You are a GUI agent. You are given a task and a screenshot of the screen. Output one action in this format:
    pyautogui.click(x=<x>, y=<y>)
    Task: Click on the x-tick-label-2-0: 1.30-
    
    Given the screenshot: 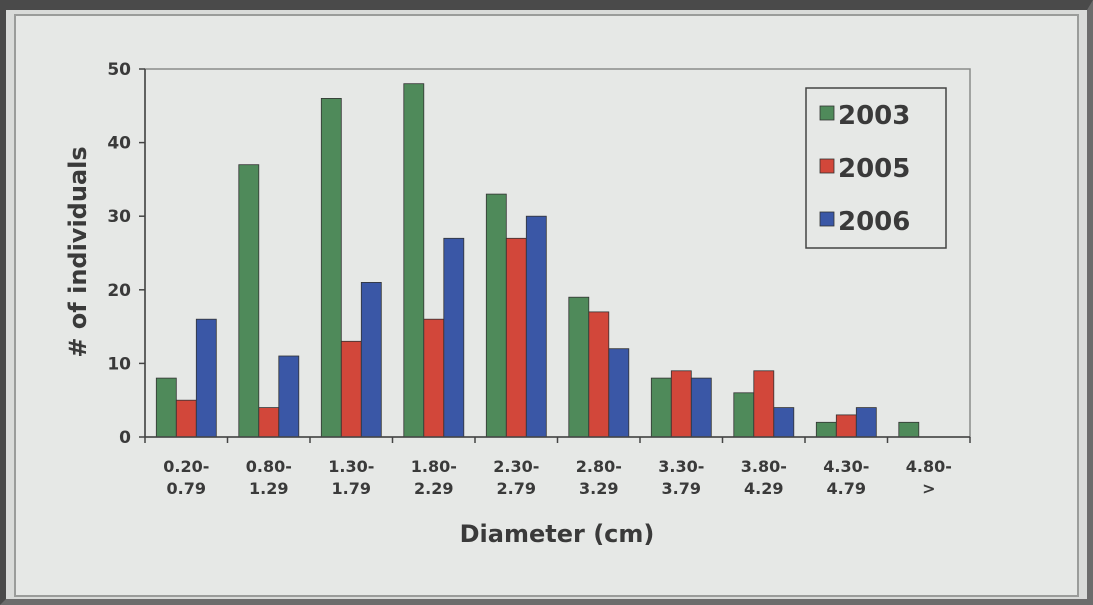 What is the action you would take?
    pyautogui.click(x=351, y=466)
    